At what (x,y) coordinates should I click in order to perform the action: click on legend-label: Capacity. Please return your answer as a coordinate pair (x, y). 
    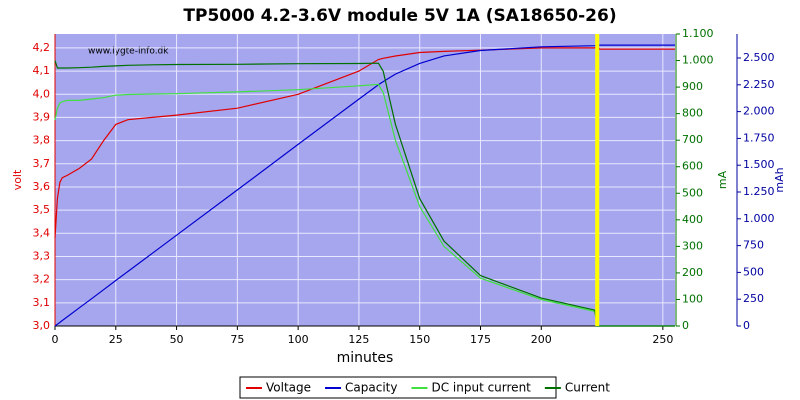
    Looking at the image, I should click on (371, 388).